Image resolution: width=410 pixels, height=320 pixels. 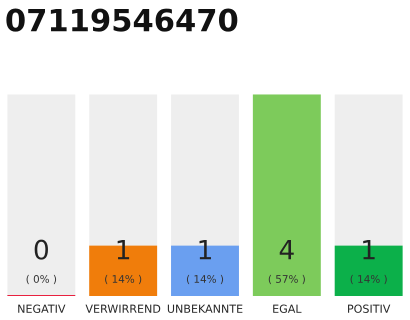 I want to click on x-tick-label: NEGATIV, so click(x=42, y=308).